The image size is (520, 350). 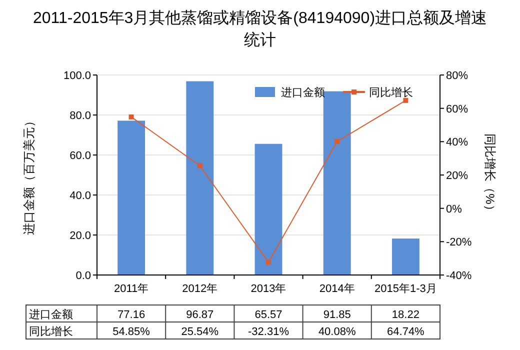 I want to click on y-tick-label: 40.0, so click(x=80, y=196).